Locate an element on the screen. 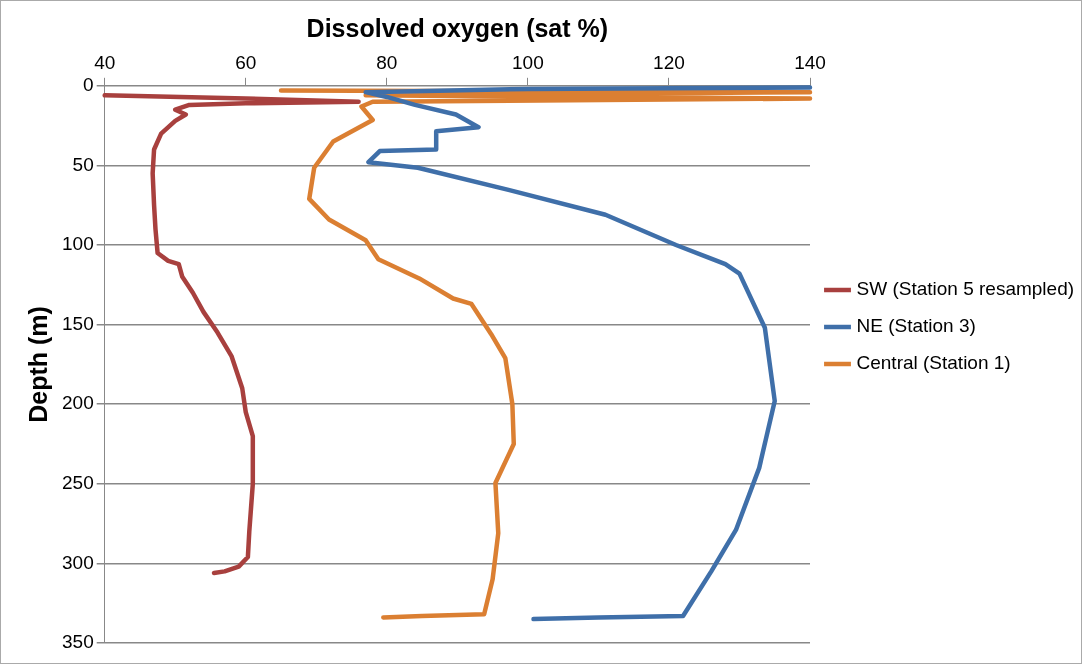 The height and width of the screenshot is (664, 1082). y-tick-label: 150 is located at coordinates (78, 323).